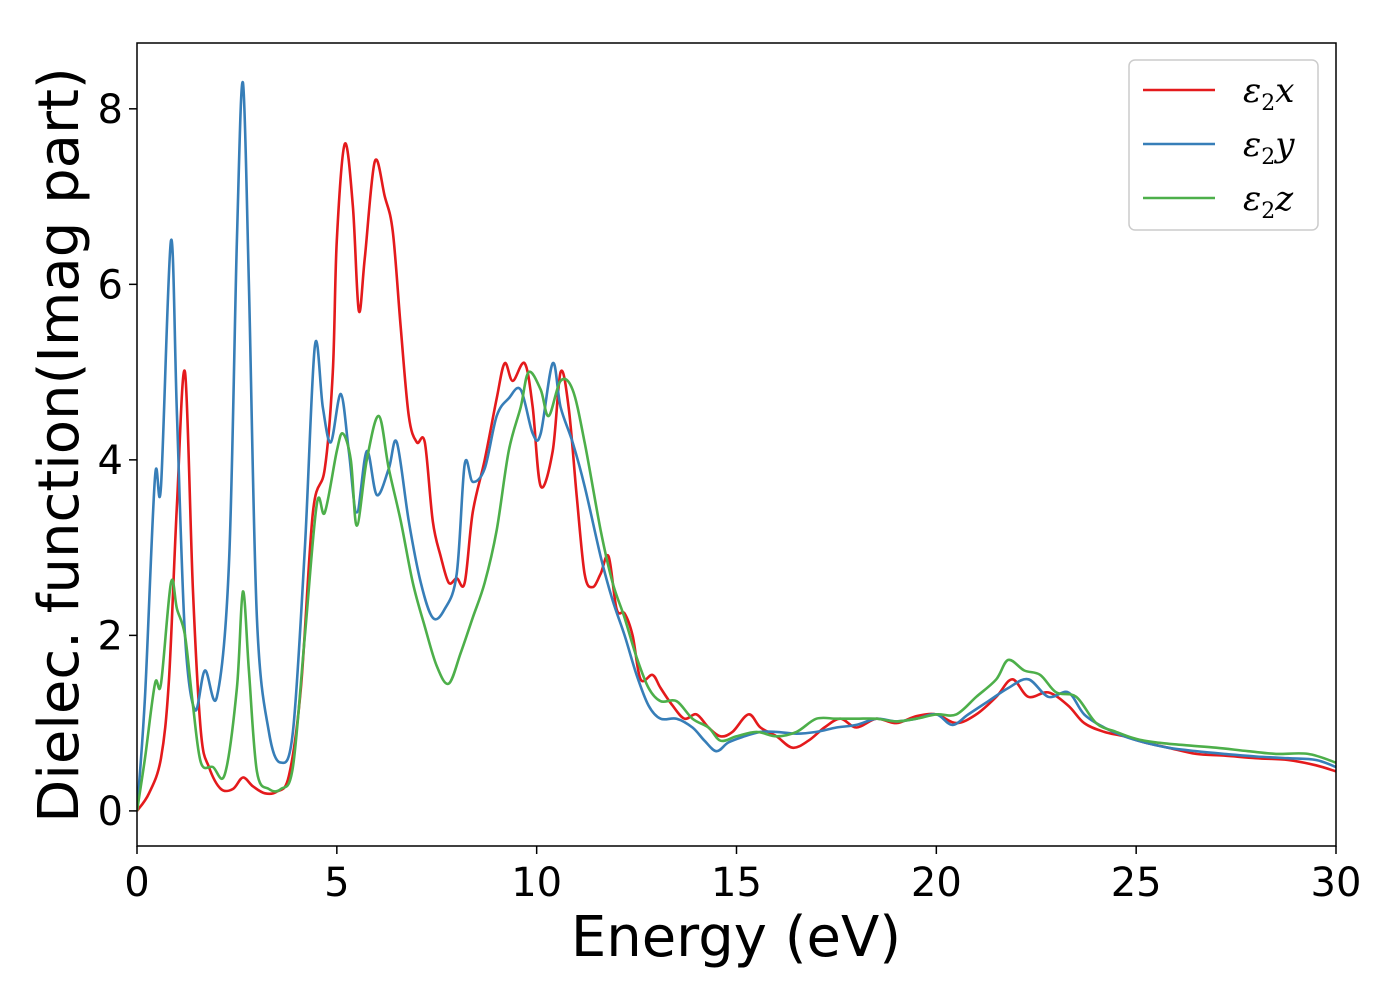  Describe the element at coordinates (936, 883) in the screenshot. I see `x-tick-label: 20` at that location.